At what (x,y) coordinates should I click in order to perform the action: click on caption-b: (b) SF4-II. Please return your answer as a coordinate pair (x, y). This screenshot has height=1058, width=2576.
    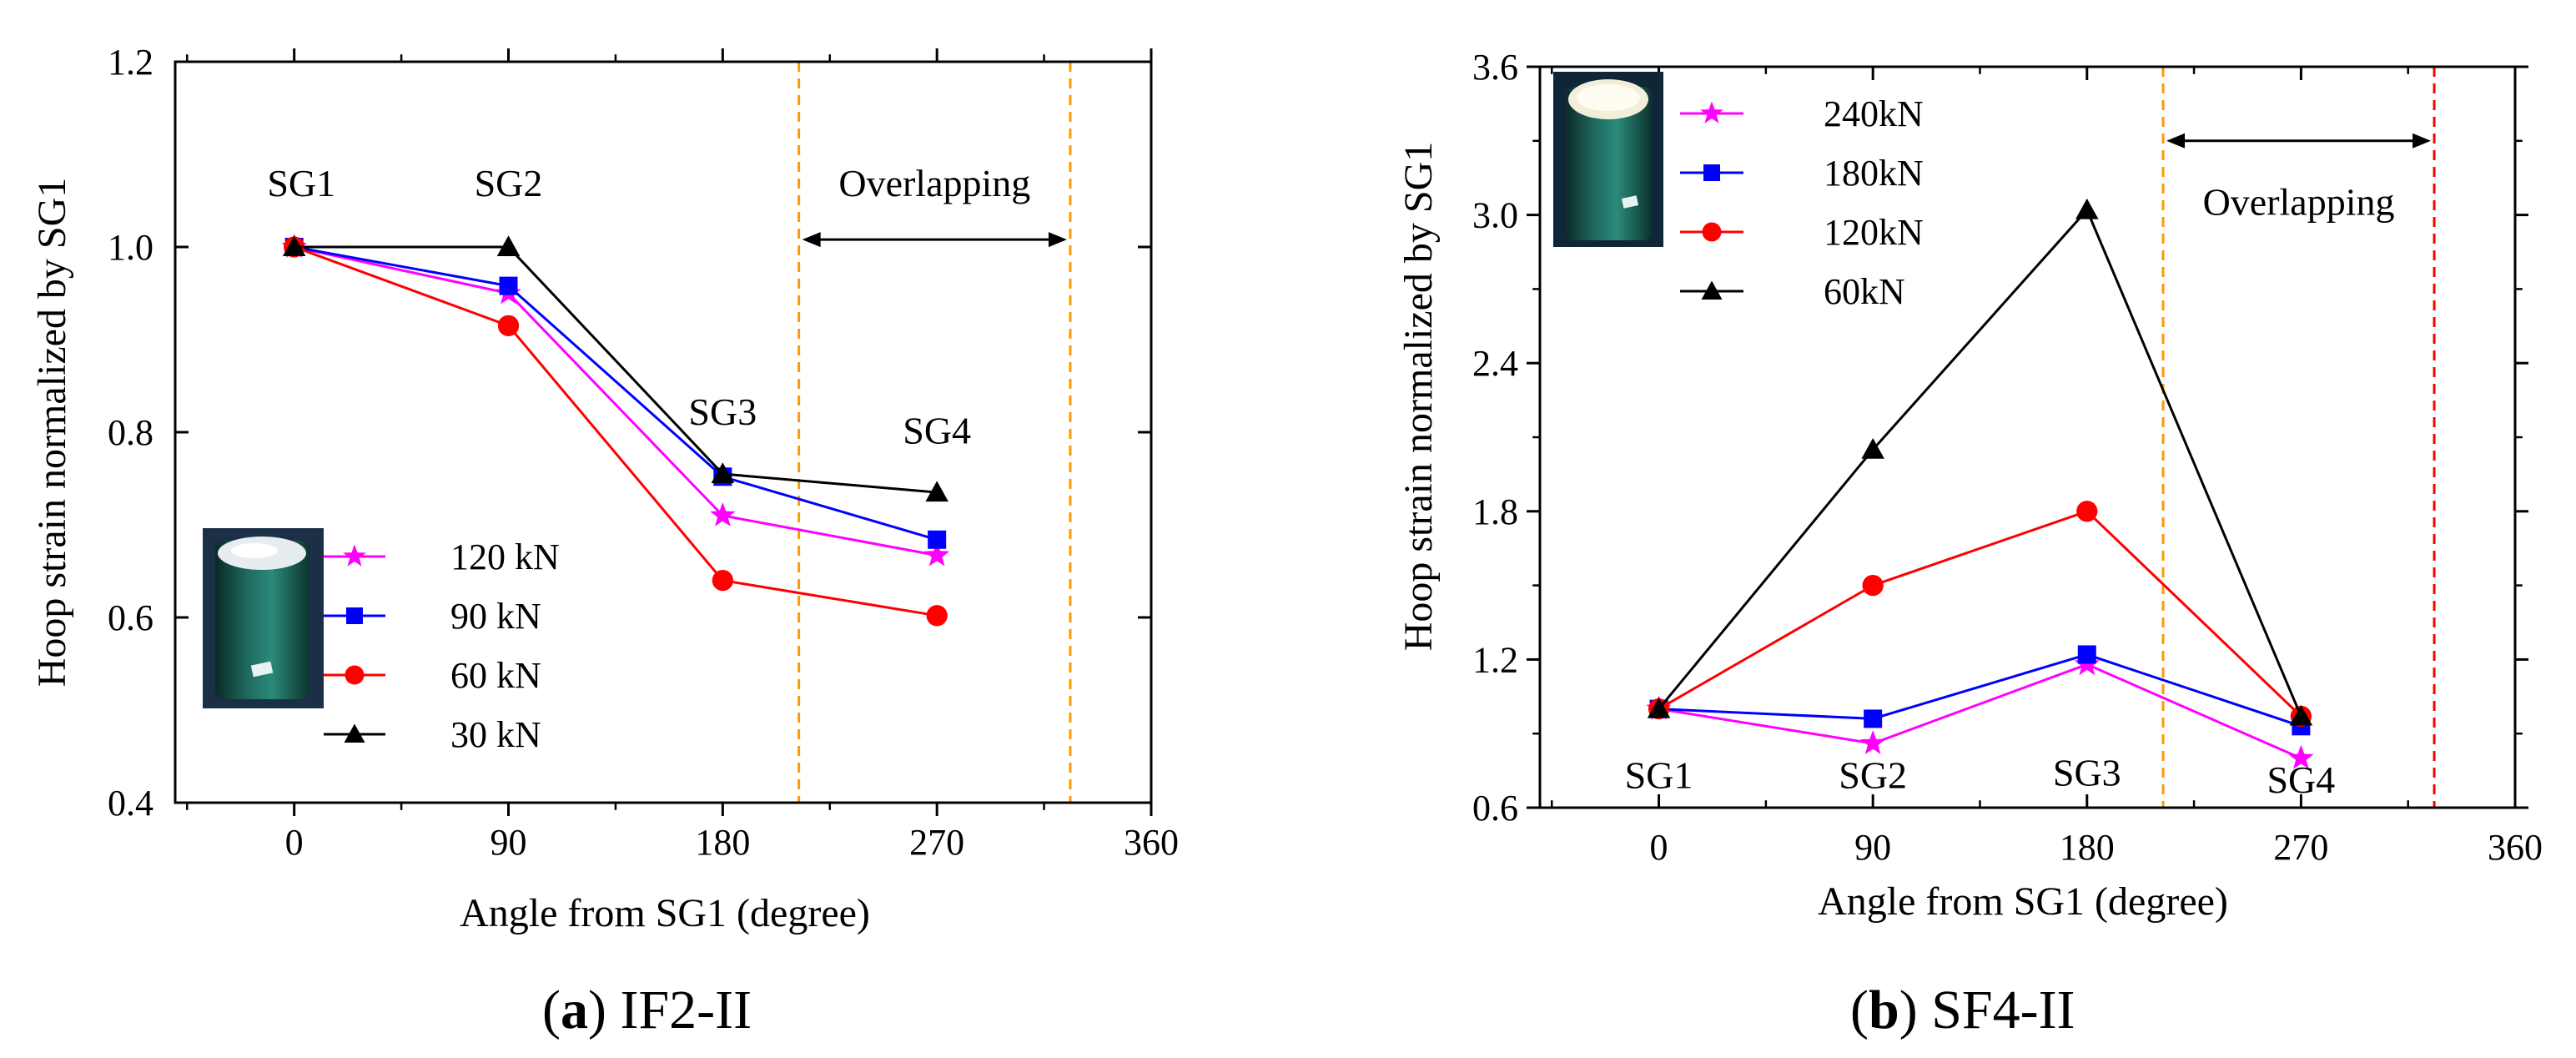
    Looking at the image, I should click on (1962, 1010).